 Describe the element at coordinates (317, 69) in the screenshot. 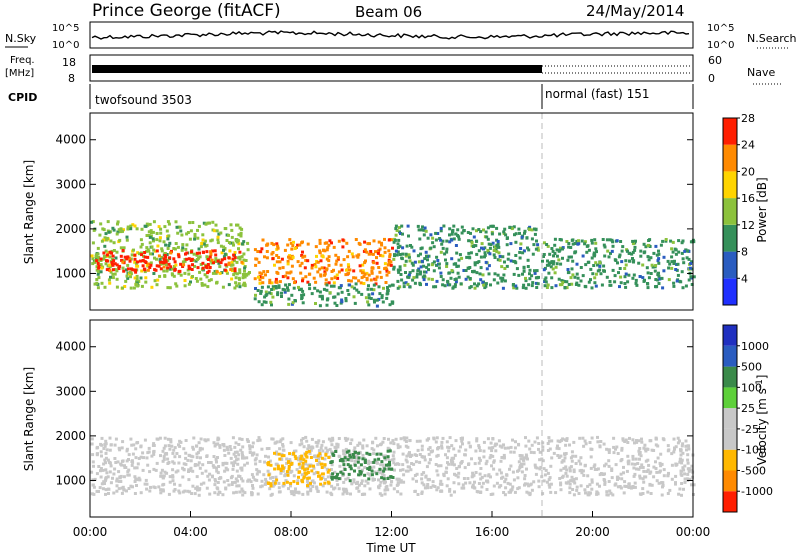

I see `freq-band` at that location.